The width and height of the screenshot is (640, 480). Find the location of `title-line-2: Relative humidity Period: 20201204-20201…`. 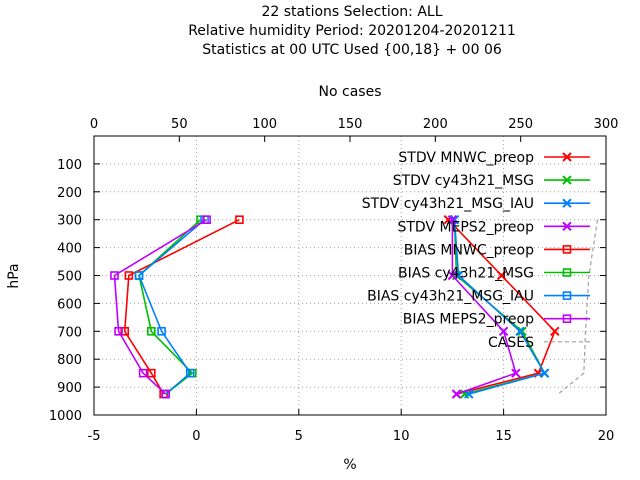

title-line-2: Relative humidity Period: 20201204-20201… is located at coordinates (352, 31).